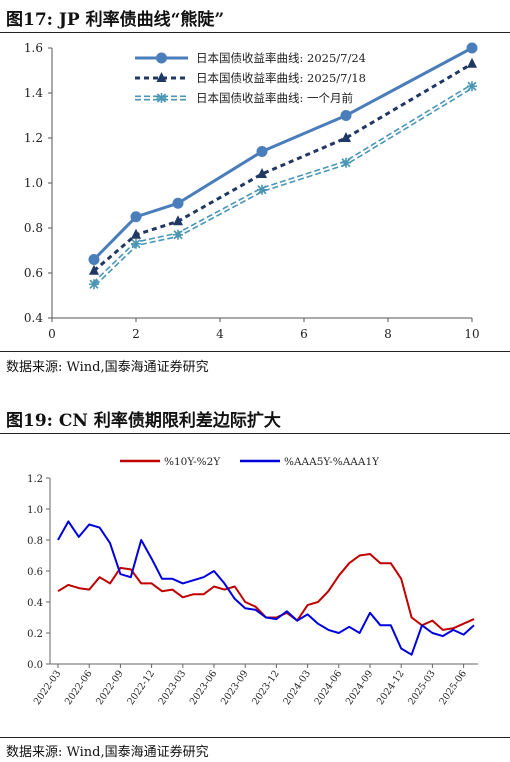 The image size is (510, 762). Describe the element at coordinates (52, 334) in the screenshot. I see `figure1-x-tick-label: 0` at that location.